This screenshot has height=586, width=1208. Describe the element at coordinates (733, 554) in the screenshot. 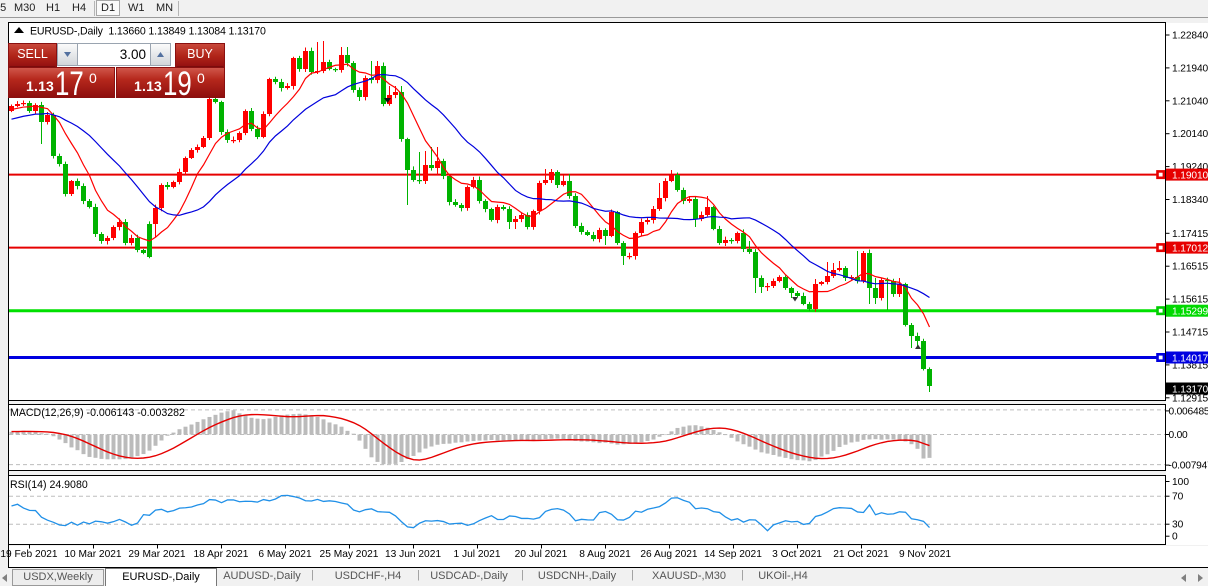

I see `svg-text: 14 Sep 2021` at that location.